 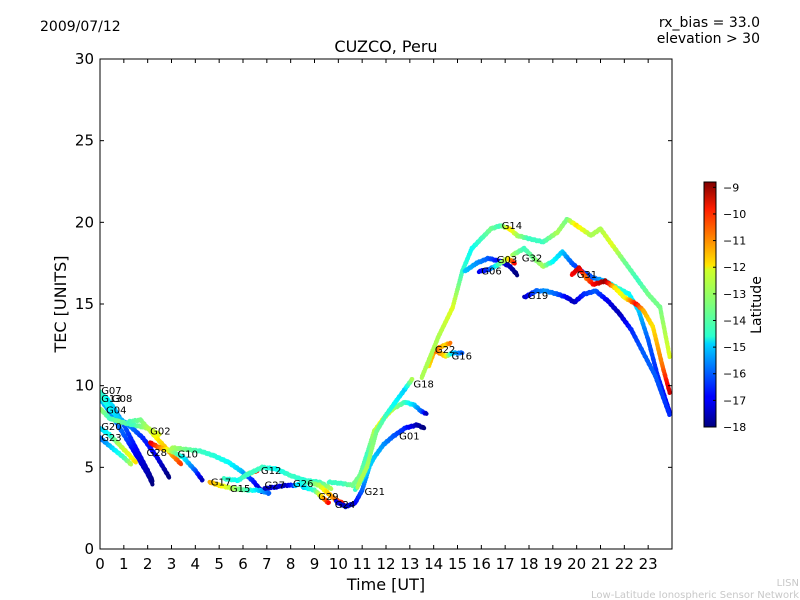 What do you see at coordinates (462, 357) in the screenshot?
I see `prn-label-g16: G16` at bounding box center [462, 357].